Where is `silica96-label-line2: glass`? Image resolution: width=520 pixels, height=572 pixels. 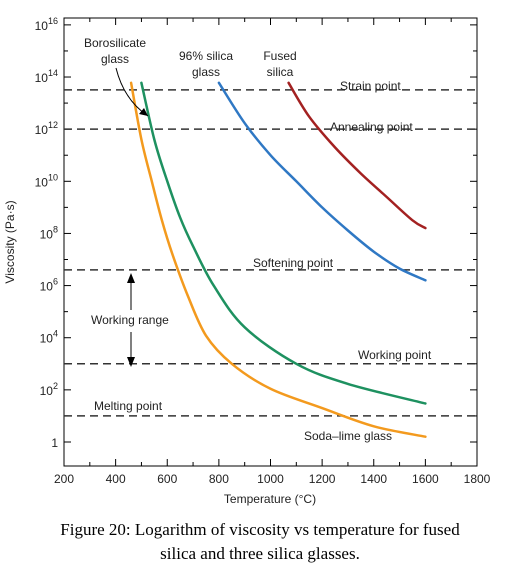
silica96-label-line2: glass is located at coordinates (206, 72).